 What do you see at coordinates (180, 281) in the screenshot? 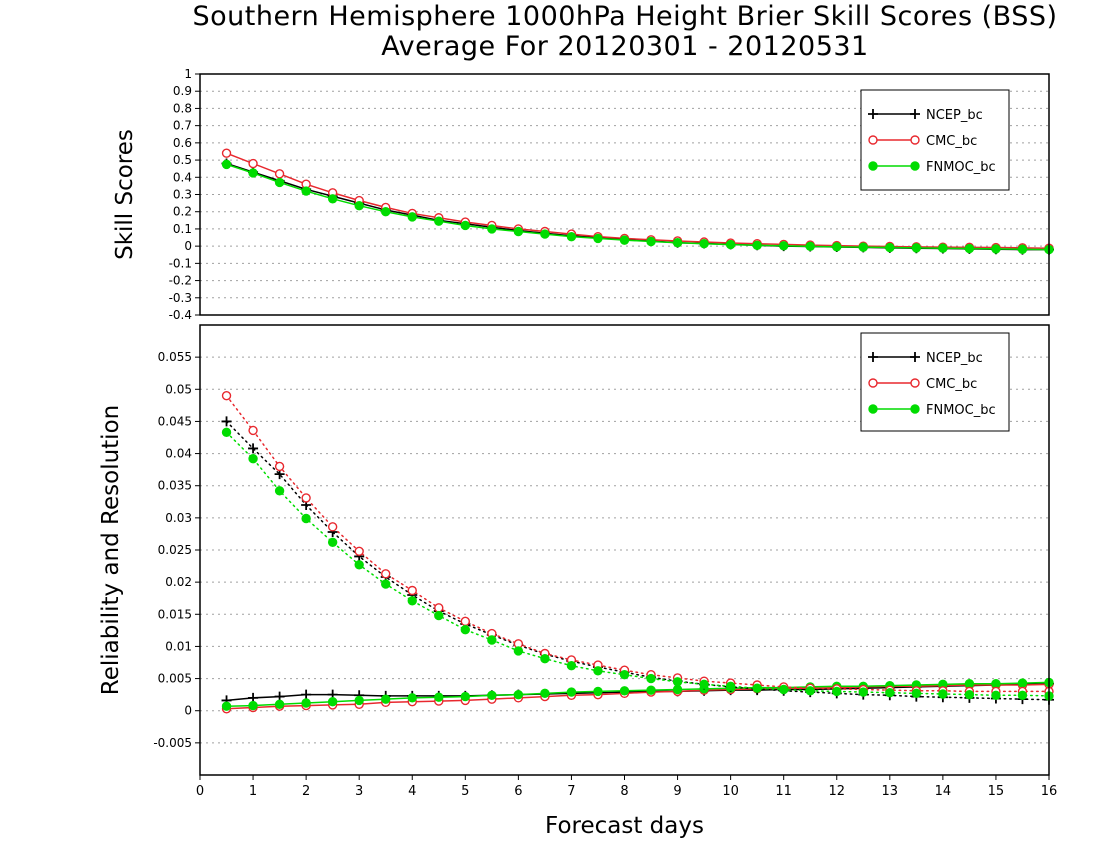
I see `y-tick-label: -0.2` at bounding box center [180, 281].